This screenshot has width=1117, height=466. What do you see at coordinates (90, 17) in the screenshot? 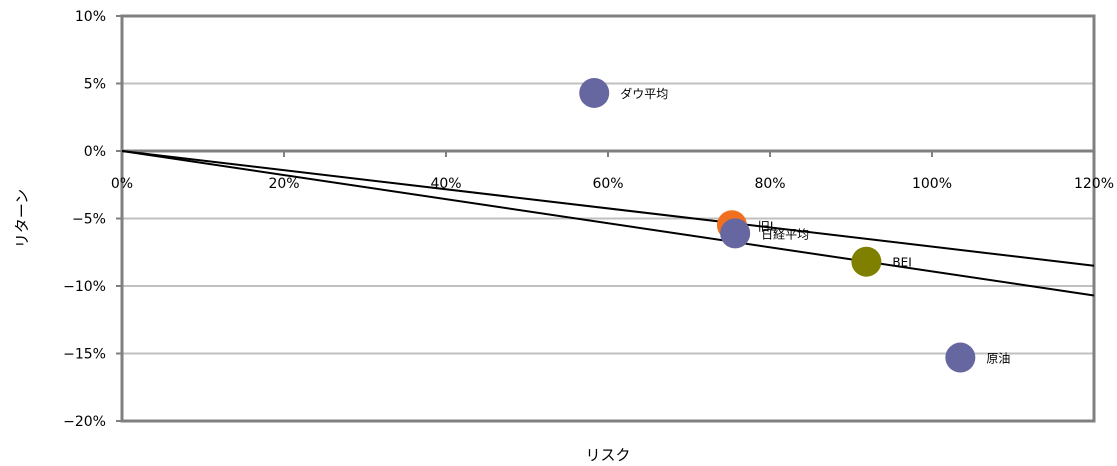
I see `y-tick-label: 10%` at bounding box center [90, 17].